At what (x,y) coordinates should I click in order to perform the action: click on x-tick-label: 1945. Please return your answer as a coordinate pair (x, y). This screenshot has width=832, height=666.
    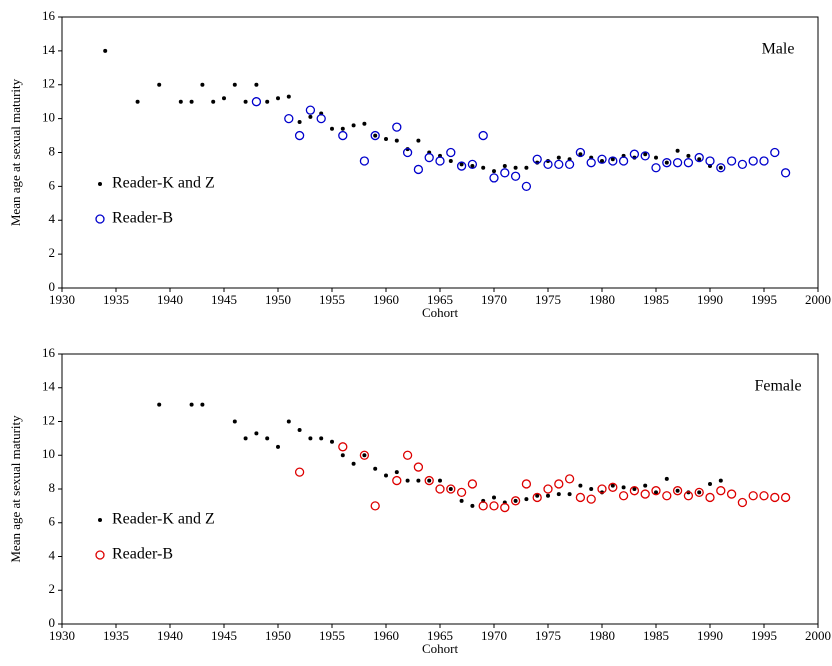
    Looking at the image, I should click on (224, 299).